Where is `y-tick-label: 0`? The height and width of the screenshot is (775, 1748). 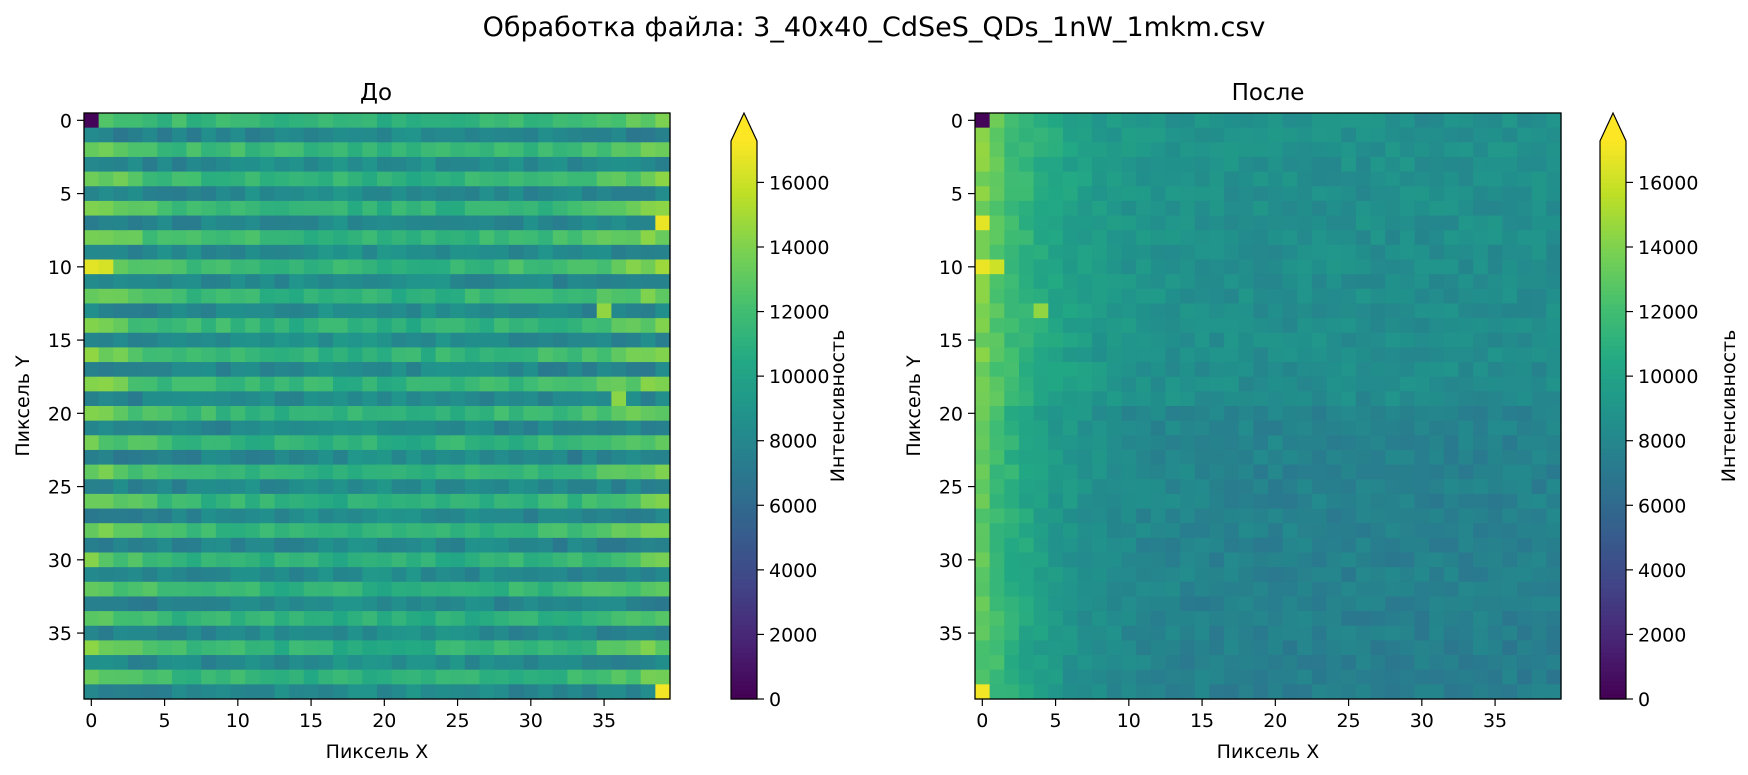
y-tick-label: 0 is located at coordinates (66, 121).